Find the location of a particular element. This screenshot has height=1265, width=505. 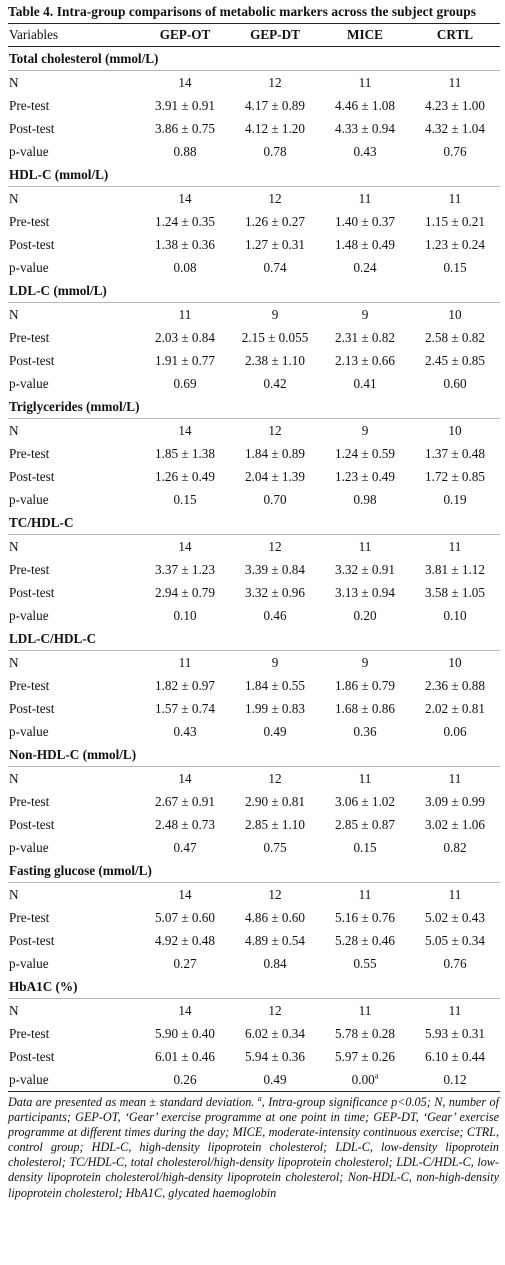

table-row: p-value 0.08 0.74 0.24 0.15 is located at coordinates (254, 267).